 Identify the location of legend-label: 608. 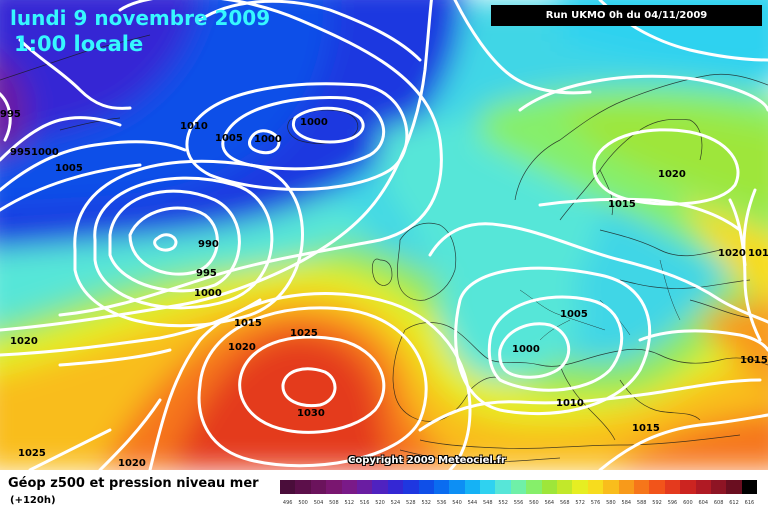
(718, 503).